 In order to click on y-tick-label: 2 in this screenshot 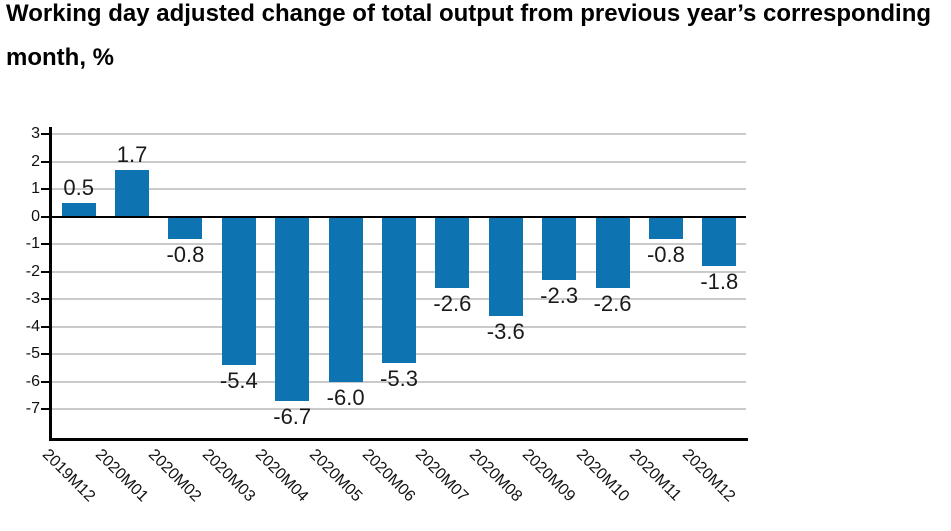, I will do `click(35, 161)`.